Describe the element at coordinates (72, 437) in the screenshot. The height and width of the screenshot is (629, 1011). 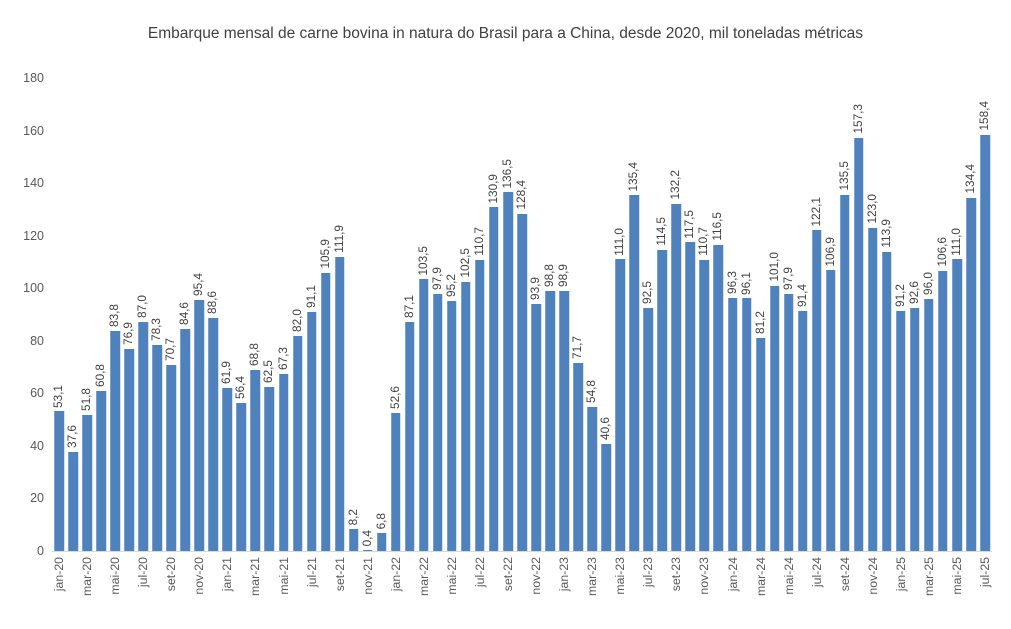
I see `bar-value-label: 37,6` at that location.